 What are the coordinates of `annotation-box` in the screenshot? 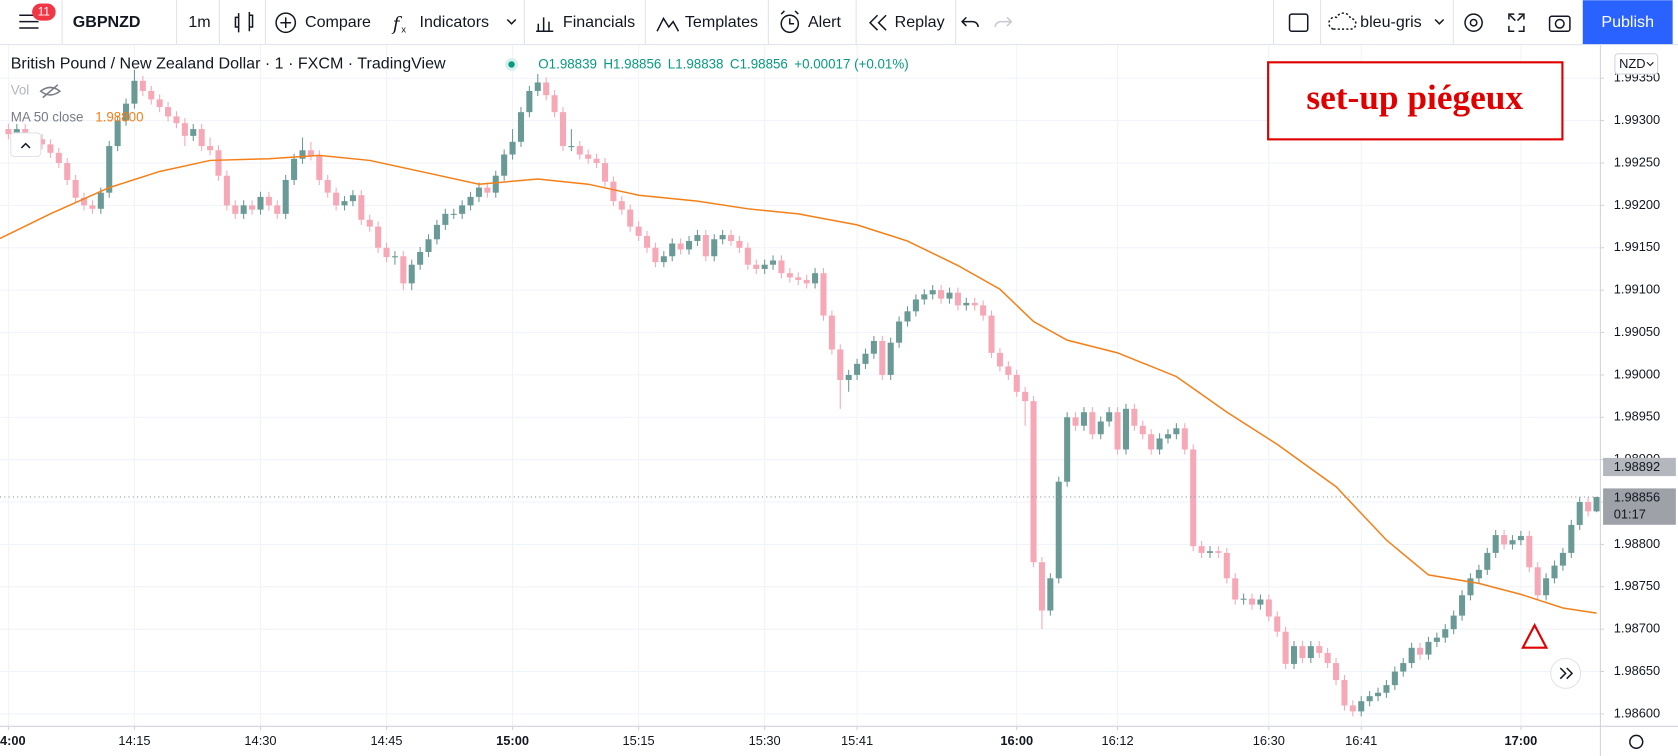 It's located at (1415, 101).